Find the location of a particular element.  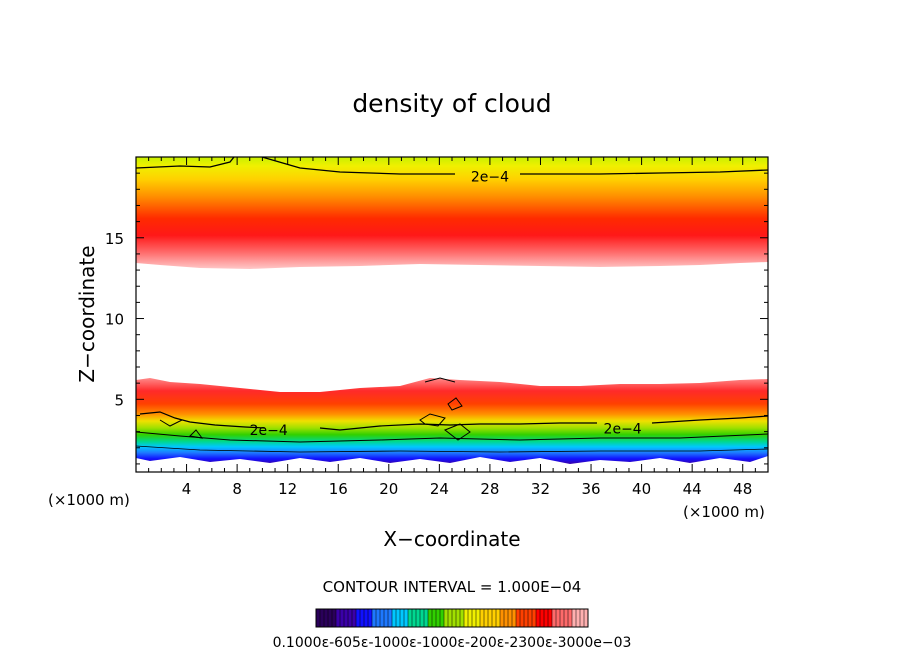

contour-lower is located at coordinates (453, 421).